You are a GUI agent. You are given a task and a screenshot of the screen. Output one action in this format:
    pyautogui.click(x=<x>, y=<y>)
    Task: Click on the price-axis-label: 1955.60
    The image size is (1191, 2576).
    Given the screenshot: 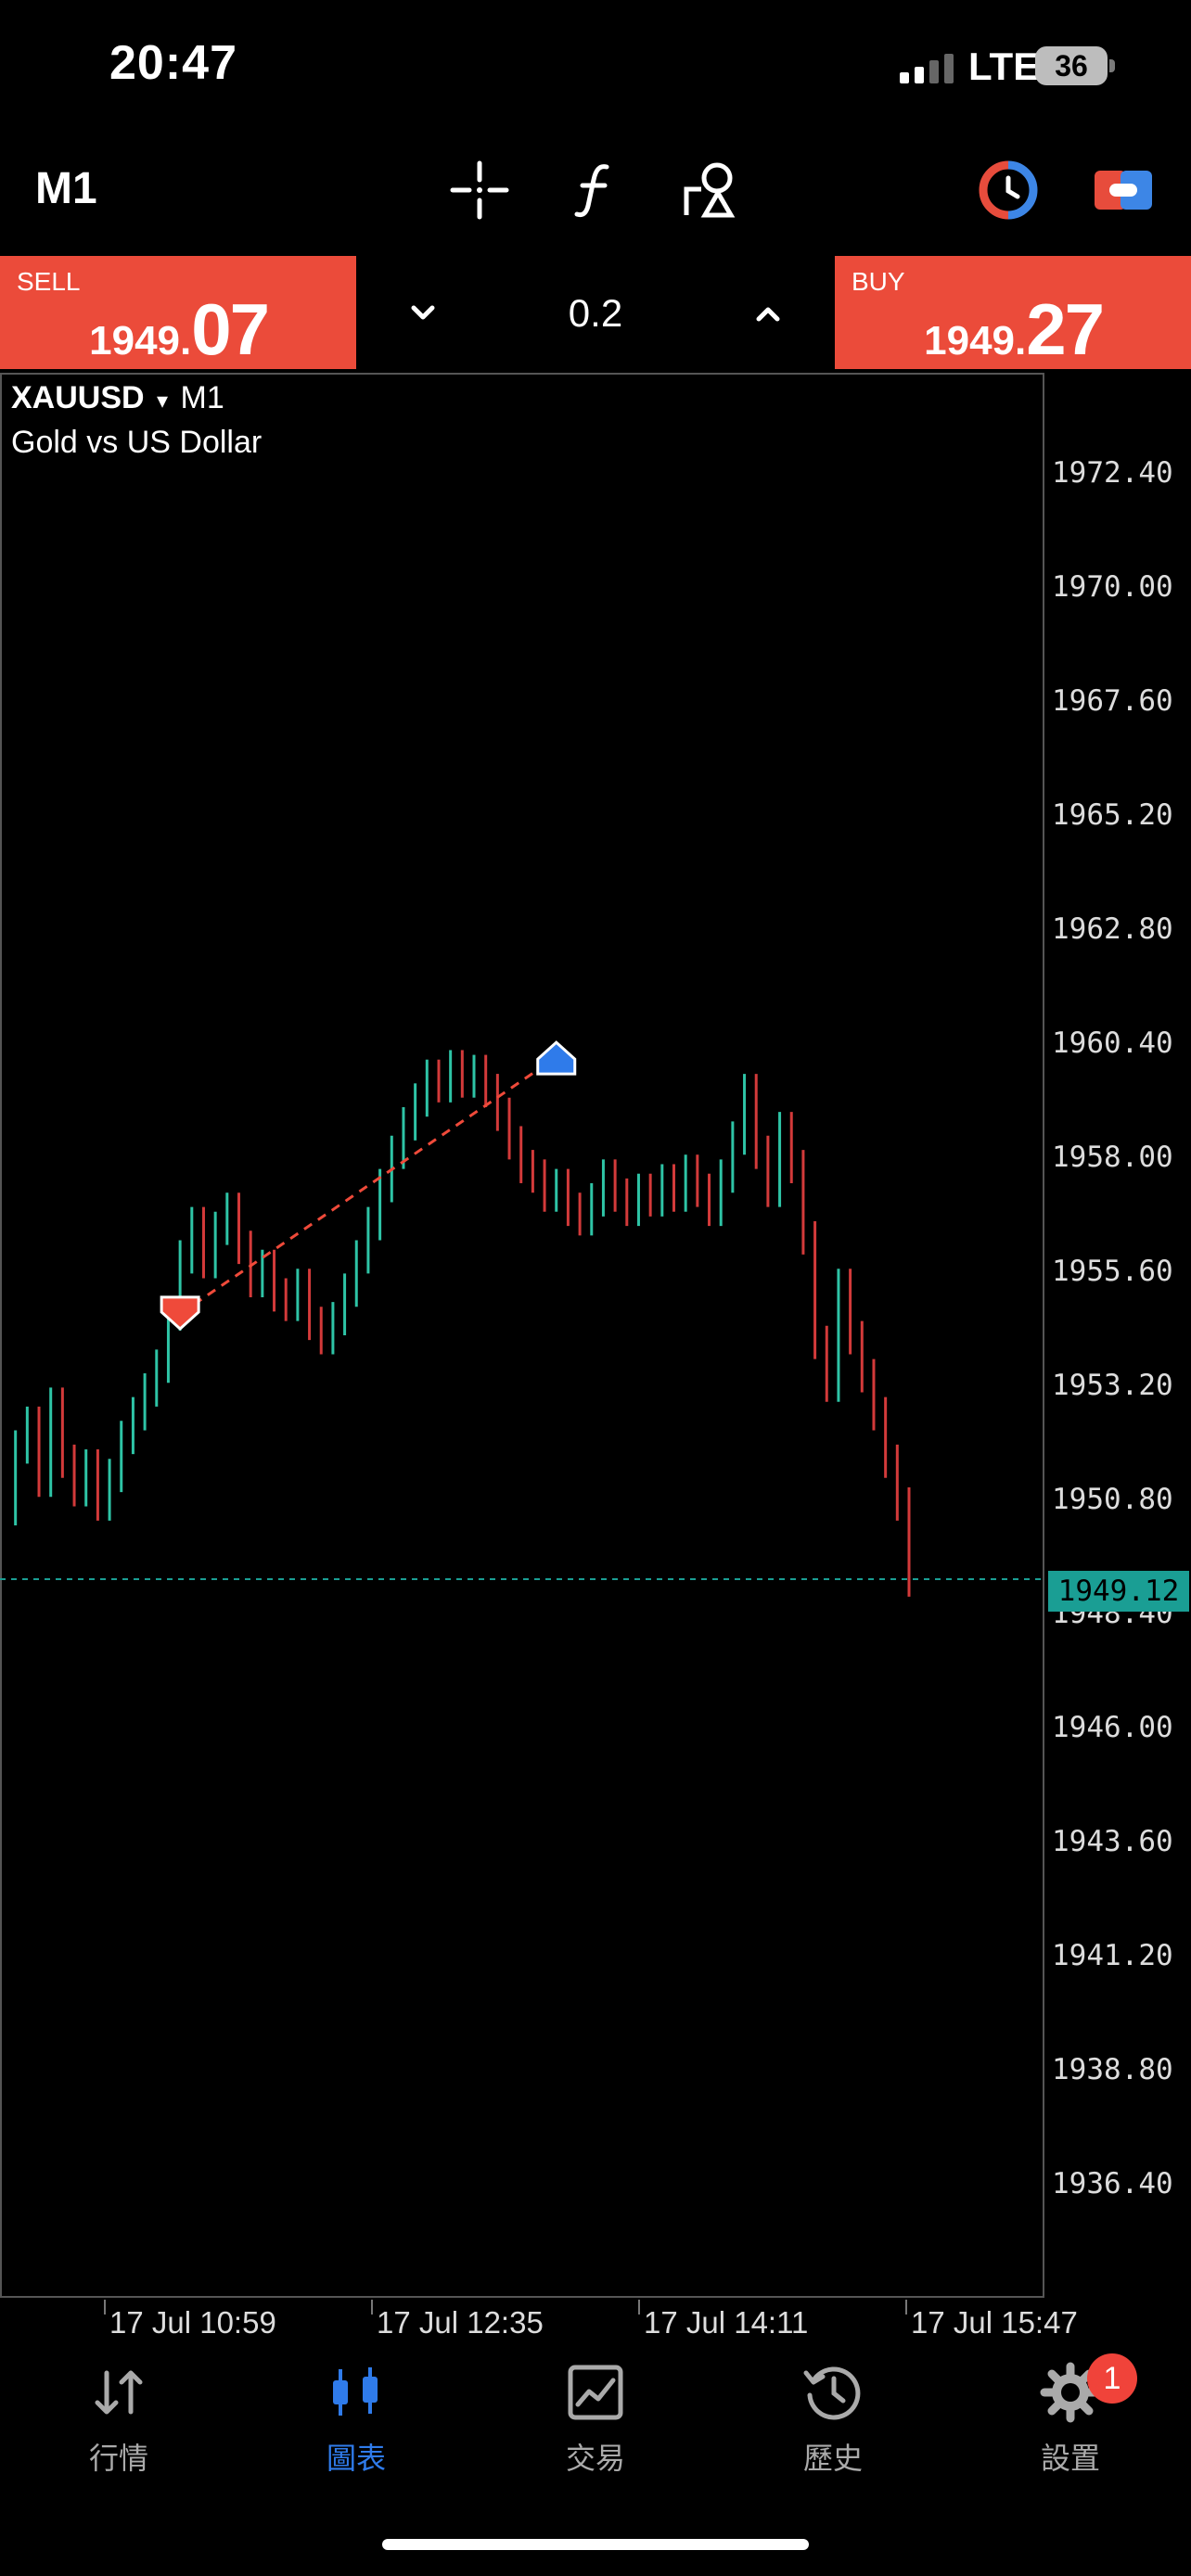 What is the action you would take?
    pyautogui.click(x=1112, y=1271)
    